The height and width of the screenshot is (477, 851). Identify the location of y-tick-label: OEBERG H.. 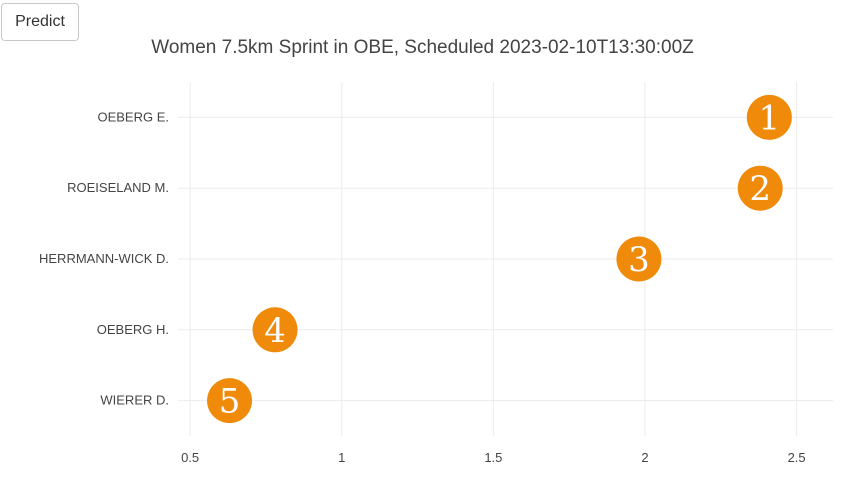
(133, 329).